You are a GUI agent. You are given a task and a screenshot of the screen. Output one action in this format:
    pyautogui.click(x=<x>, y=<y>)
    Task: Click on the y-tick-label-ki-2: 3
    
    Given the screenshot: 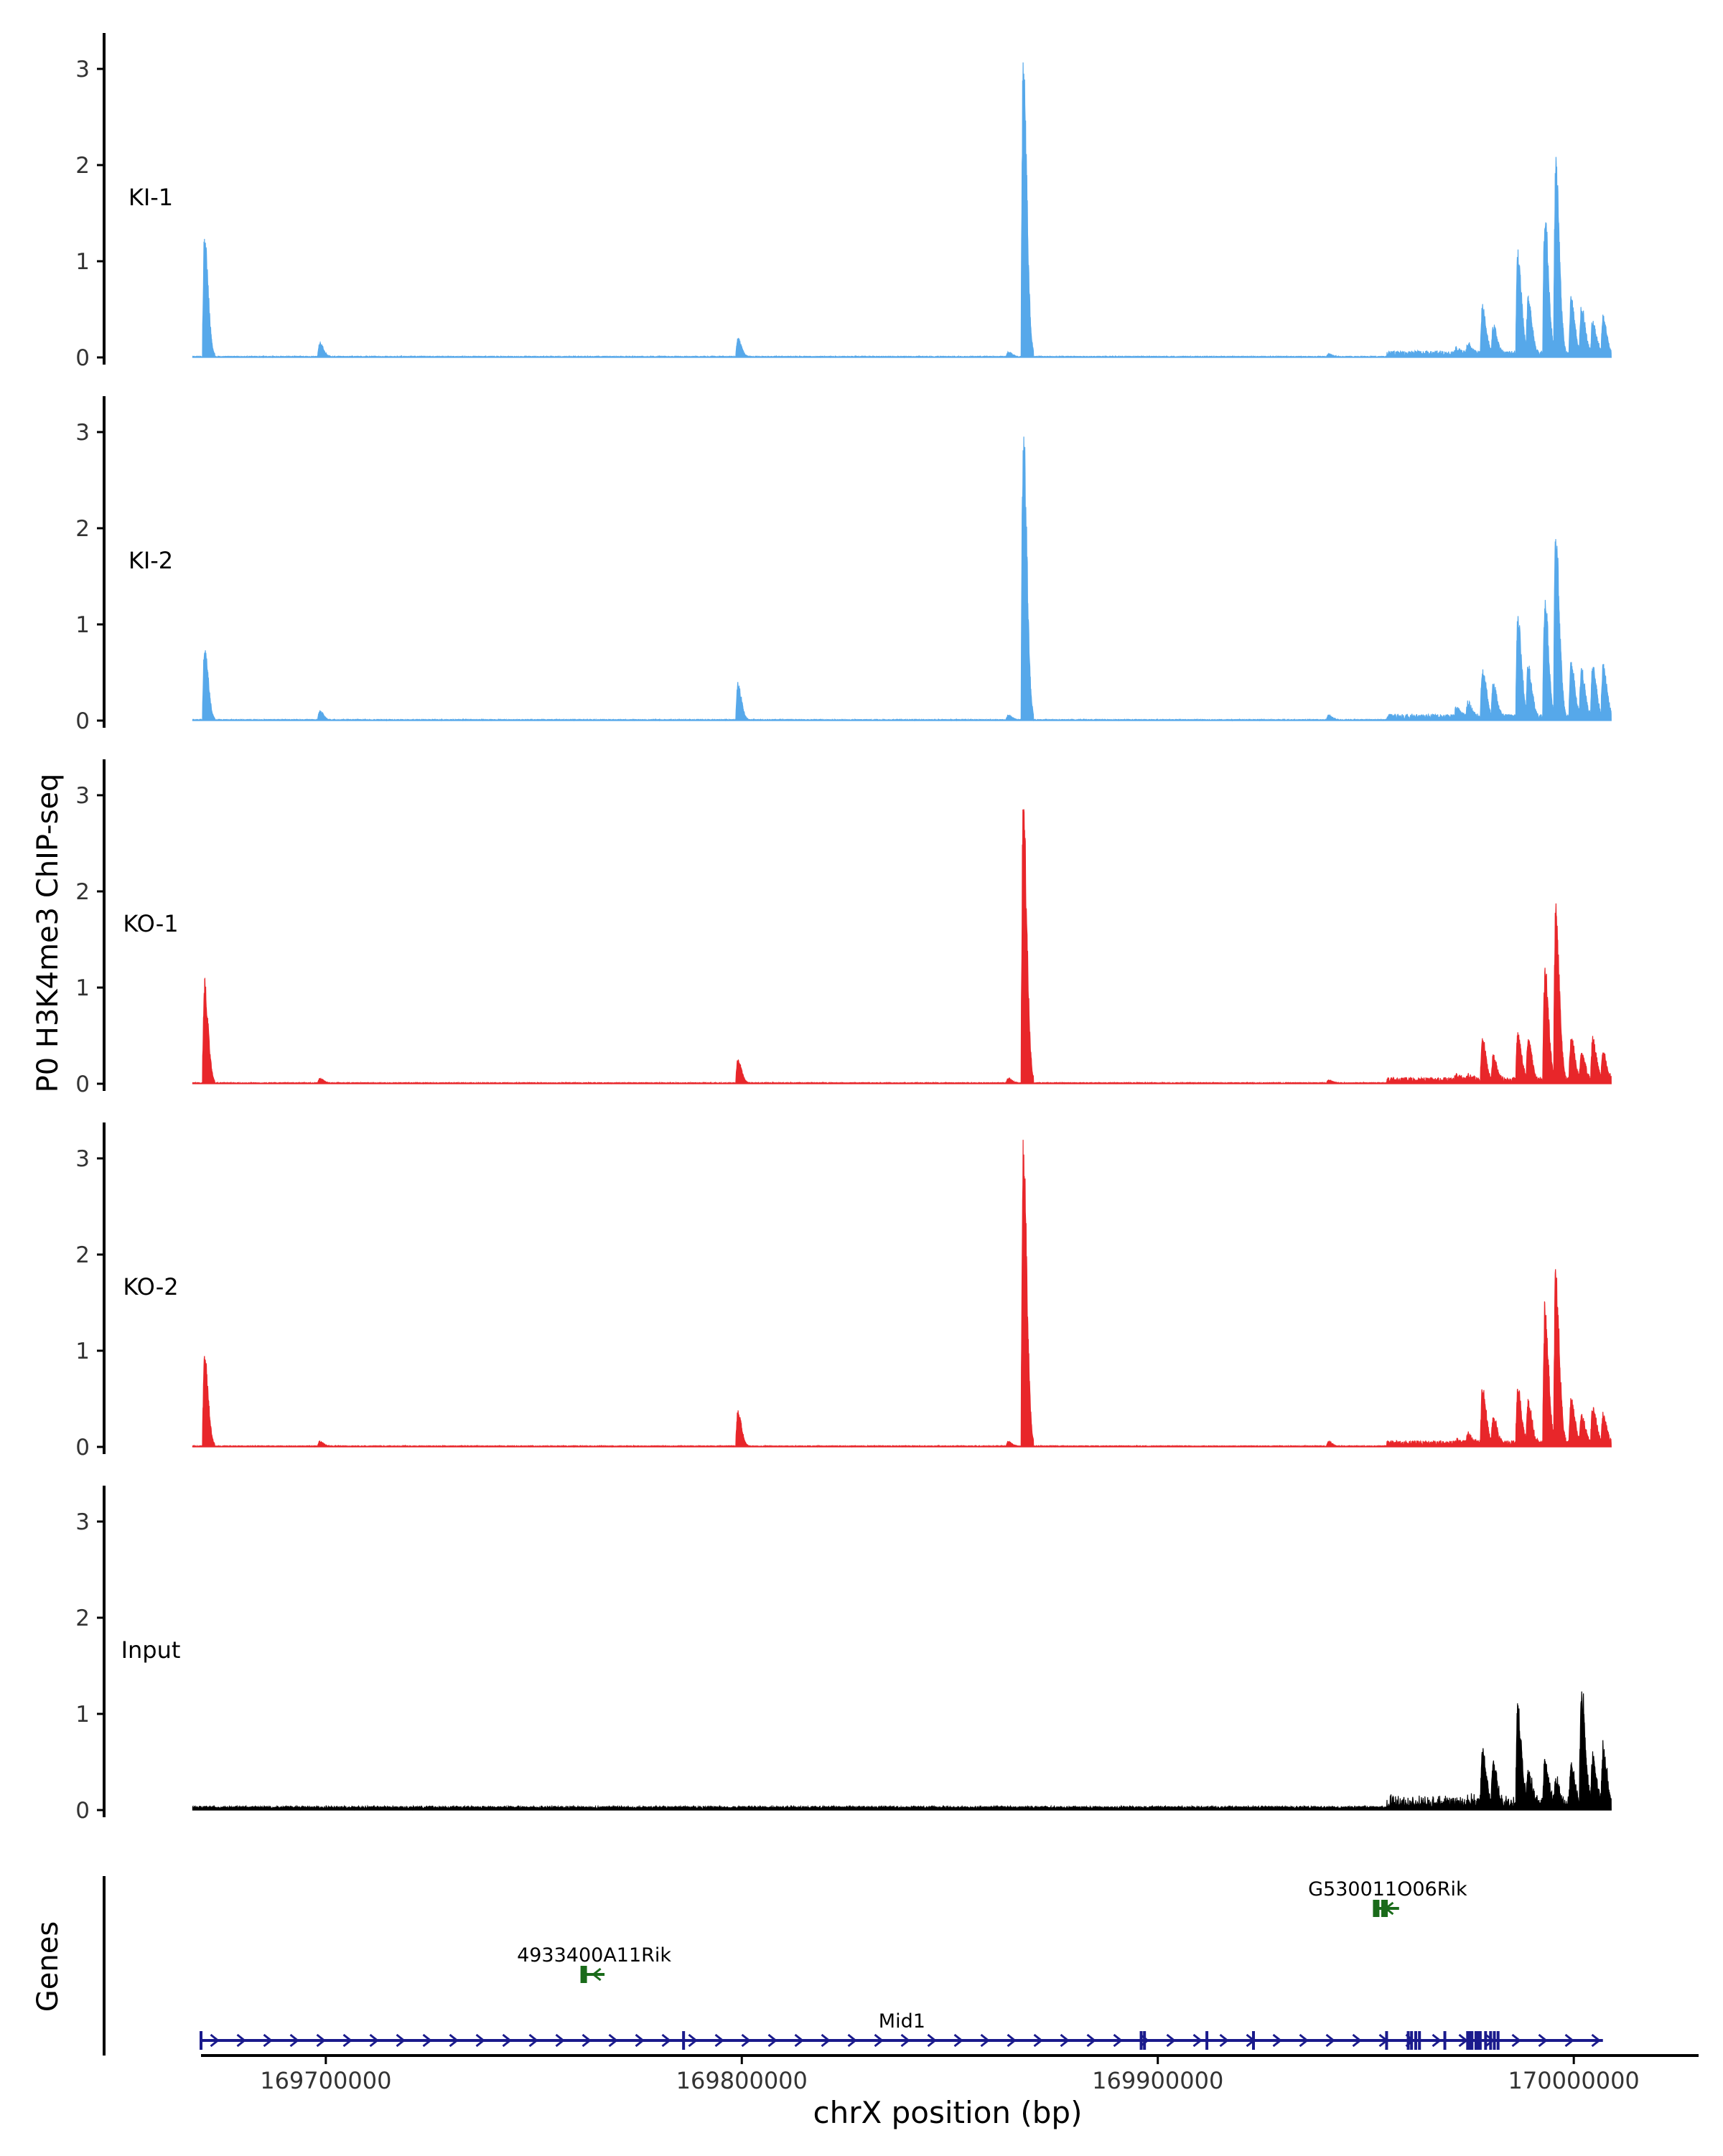 What is the action you would take?
    pyautogui.click(x=82, y=433)
    